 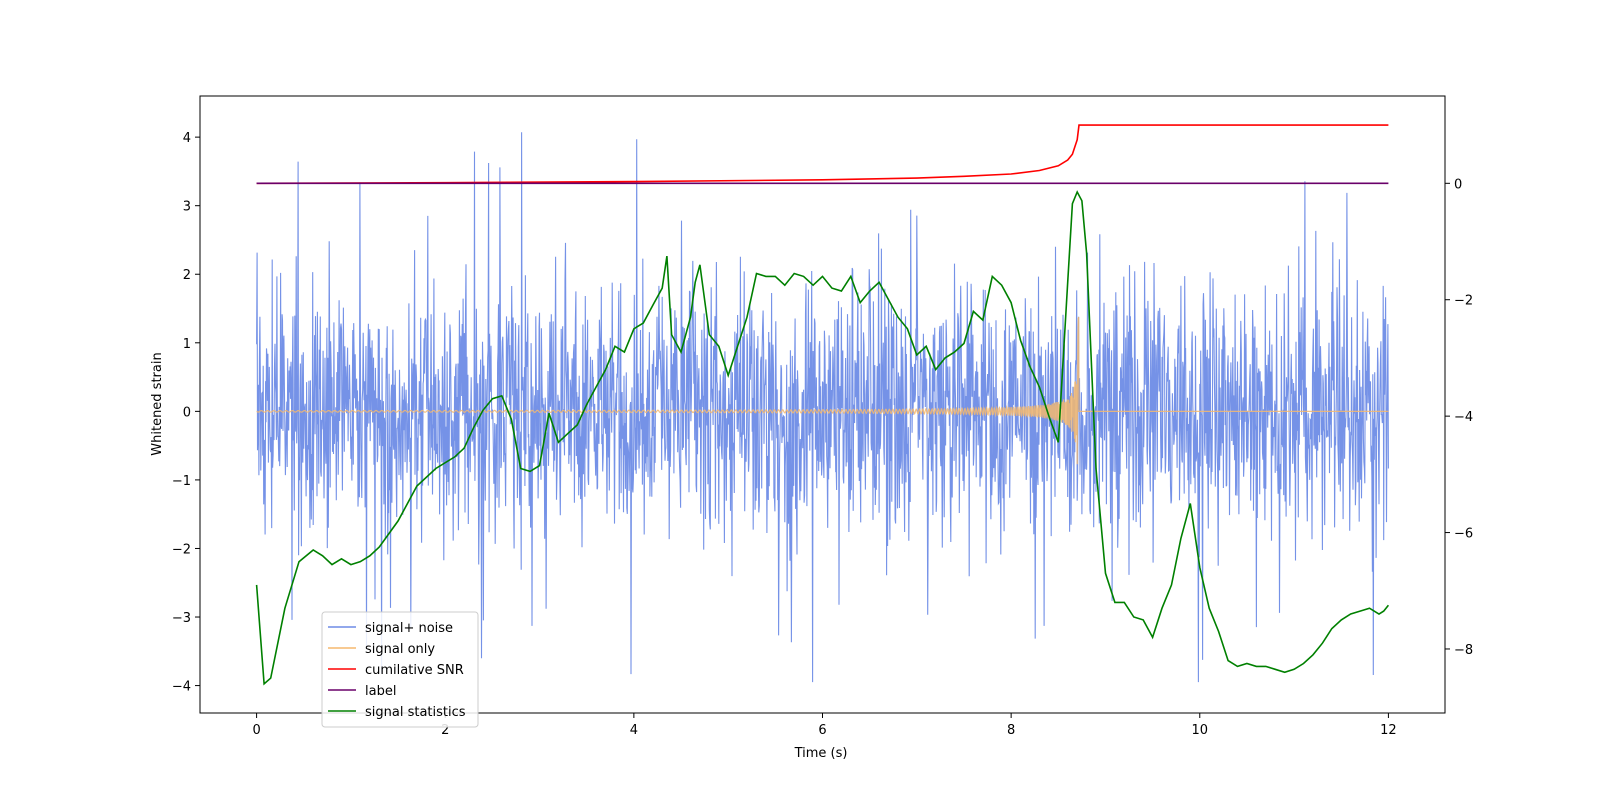 I want to click on y-tick-label: −3, so click(x=181, y=618).